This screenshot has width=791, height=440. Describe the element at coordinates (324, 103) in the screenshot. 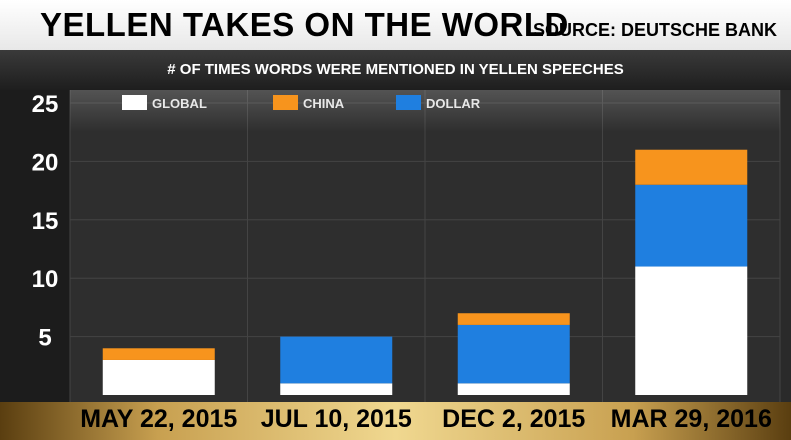

I see `legend-label-china: CHINA` at that location.